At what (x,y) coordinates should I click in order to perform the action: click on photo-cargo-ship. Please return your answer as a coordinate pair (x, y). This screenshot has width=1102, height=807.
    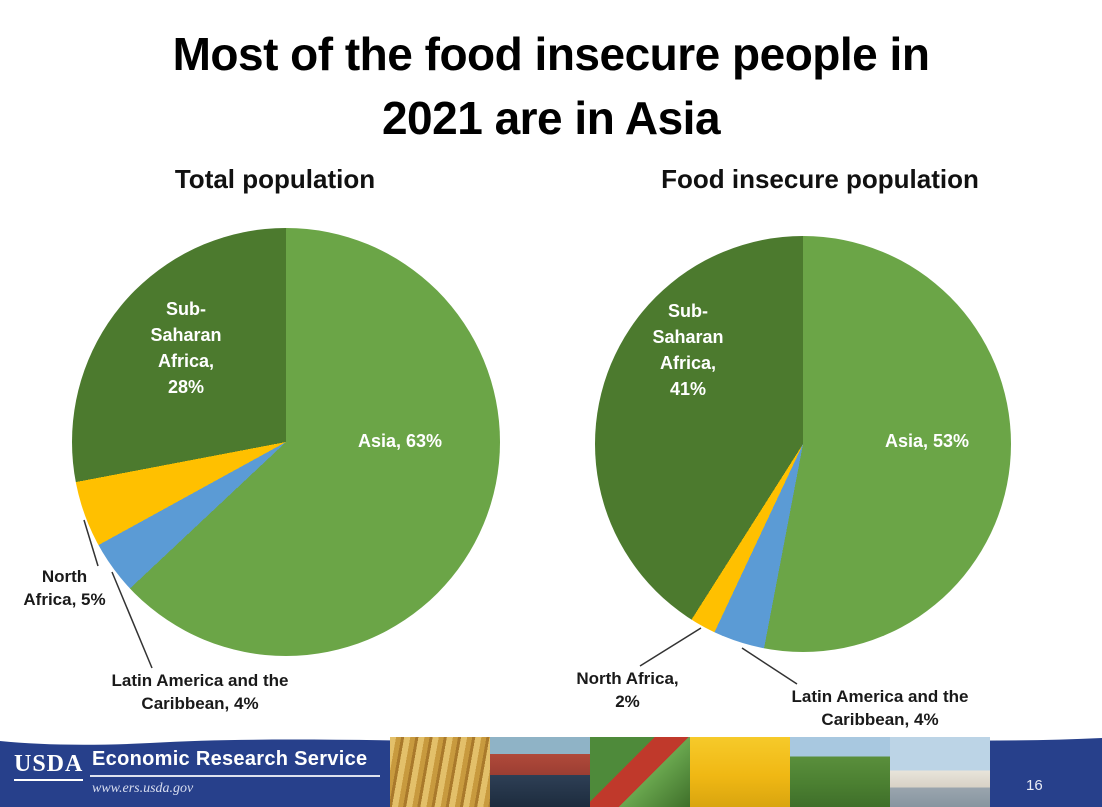
    Looking at the image, I should click on (540, 772).